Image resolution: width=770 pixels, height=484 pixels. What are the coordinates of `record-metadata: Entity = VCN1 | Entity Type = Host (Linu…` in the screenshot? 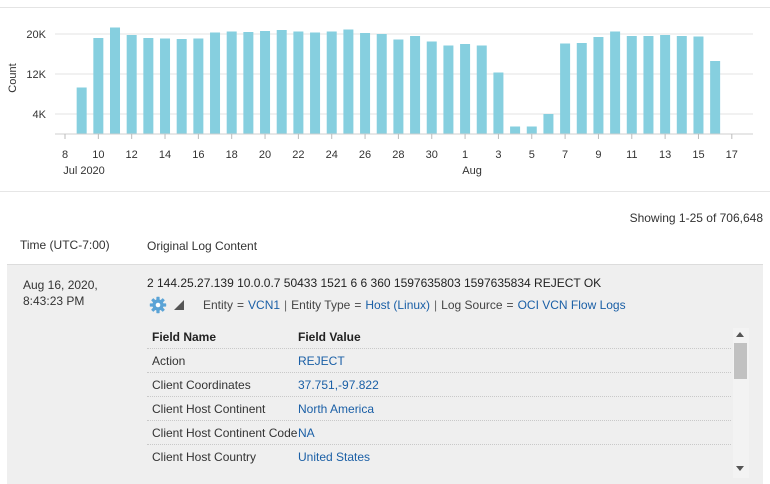 It's located at (387, 305).